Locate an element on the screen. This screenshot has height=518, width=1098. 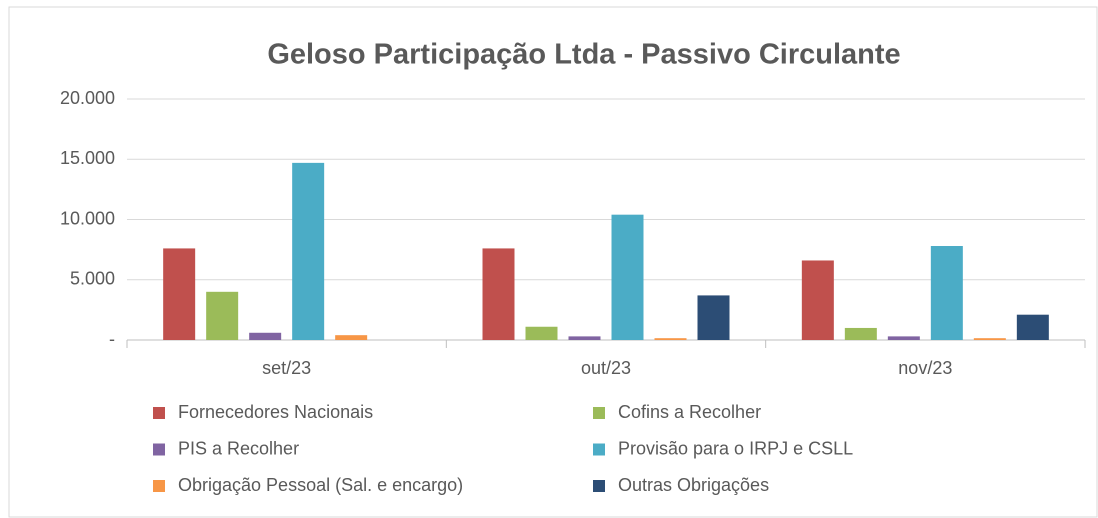
x-tick-label: out/23 is located at coordinates (606, 368).